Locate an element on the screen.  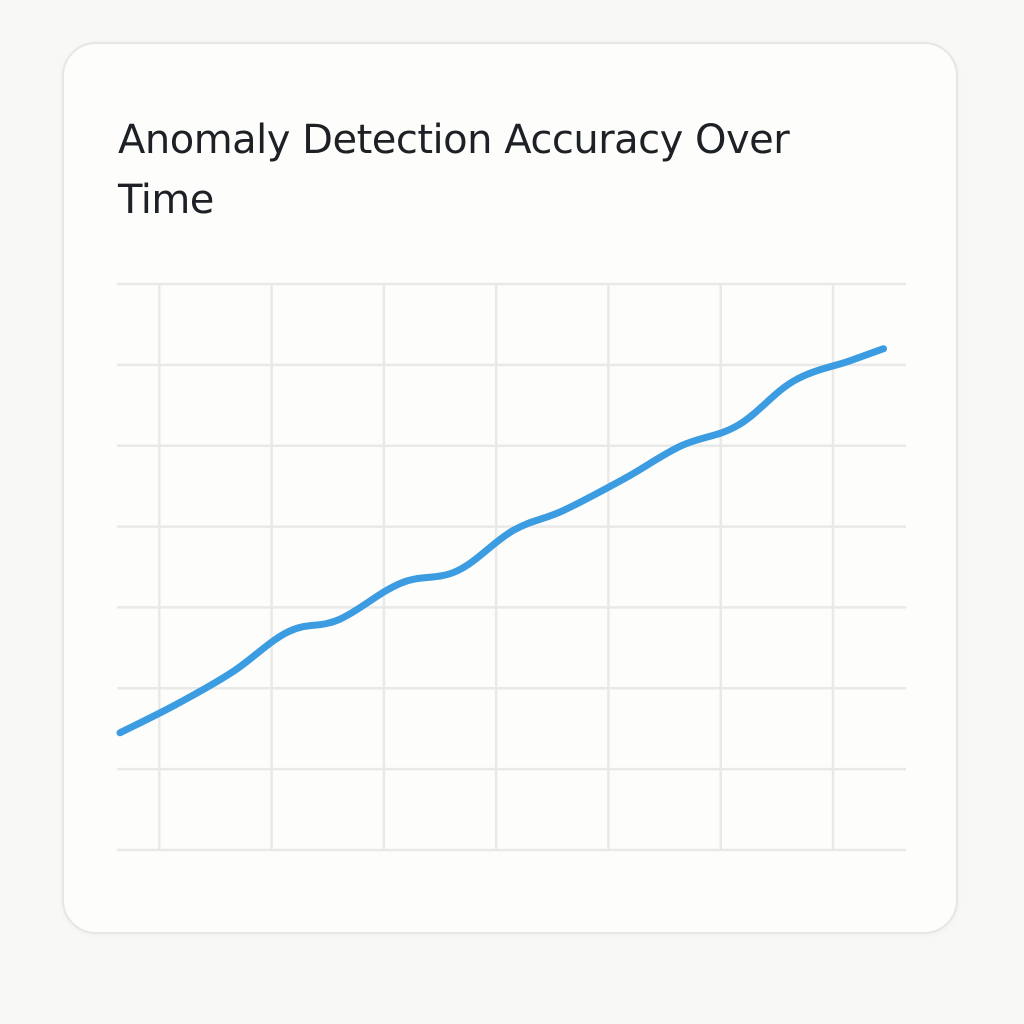
chart-title: Anomaly Detection Accuracy Over Time is located at coordinates (454, 170).